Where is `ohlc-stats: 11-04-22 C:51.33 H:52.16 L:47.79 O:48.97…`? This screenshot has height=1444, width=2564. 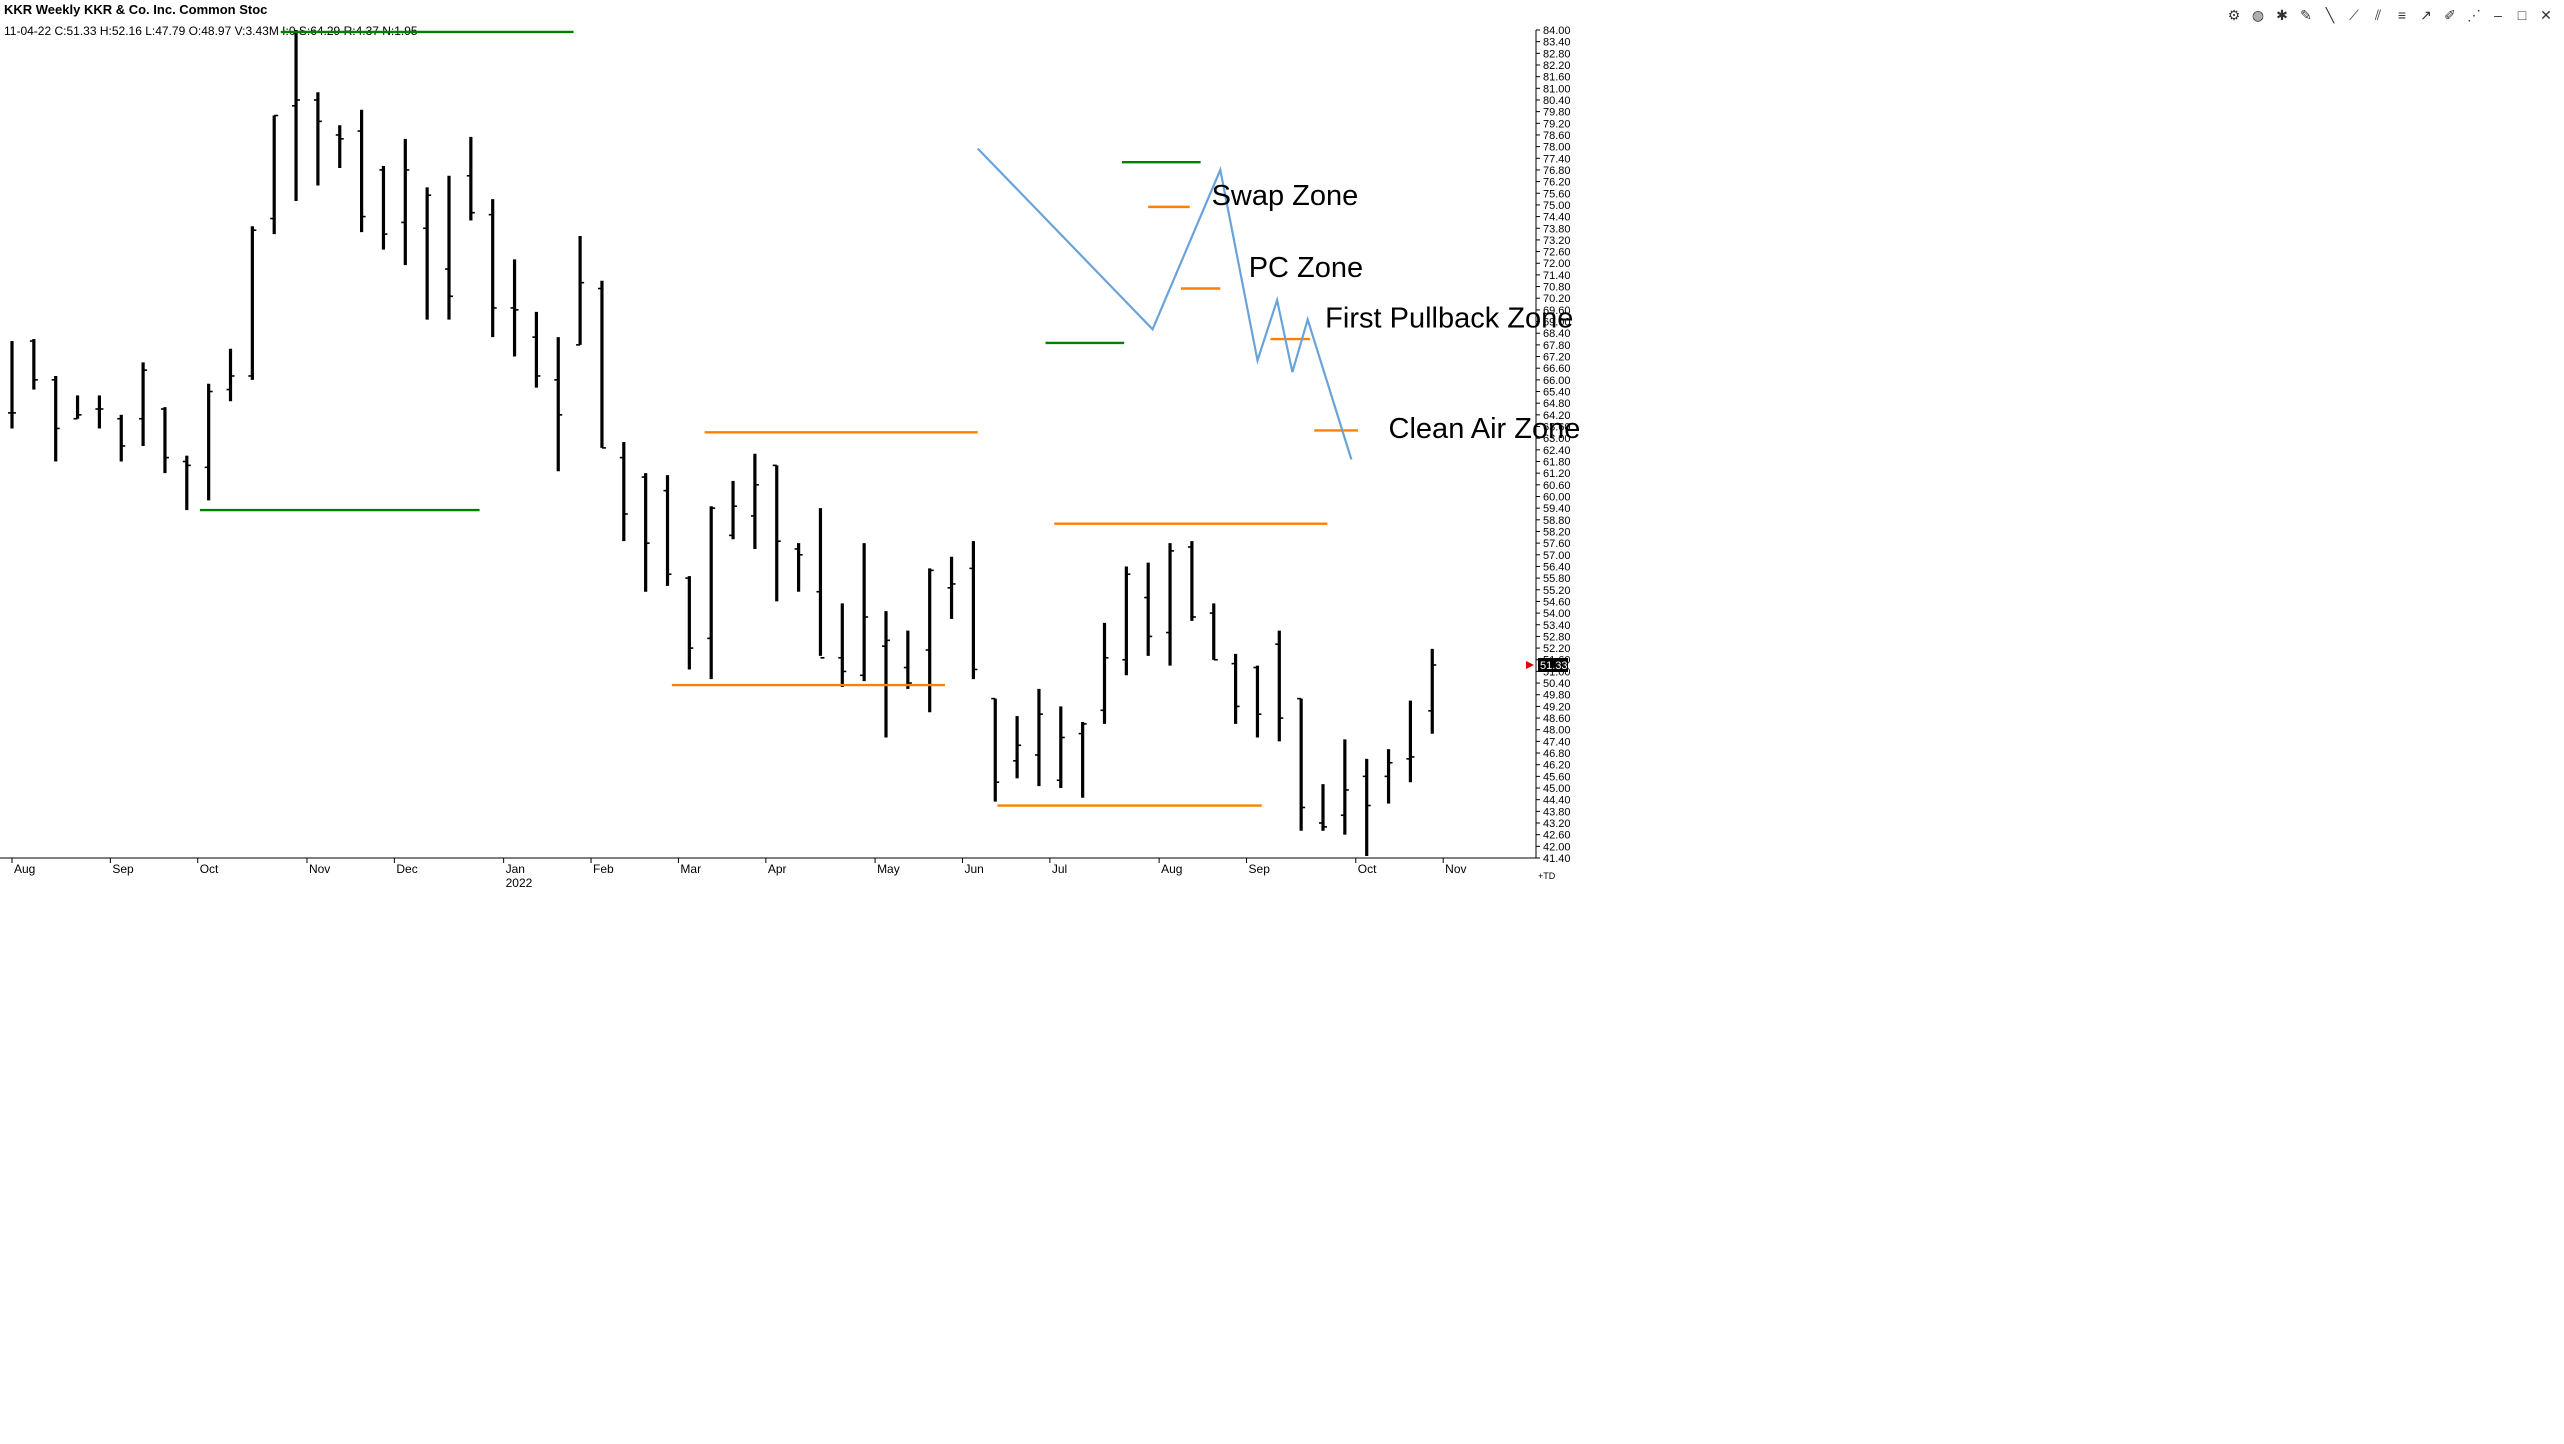 ohlc-stats: 11-04-22 C:51.33 H:52.16 L:47.79 O:48.97… is located at coordinates (211, 31).